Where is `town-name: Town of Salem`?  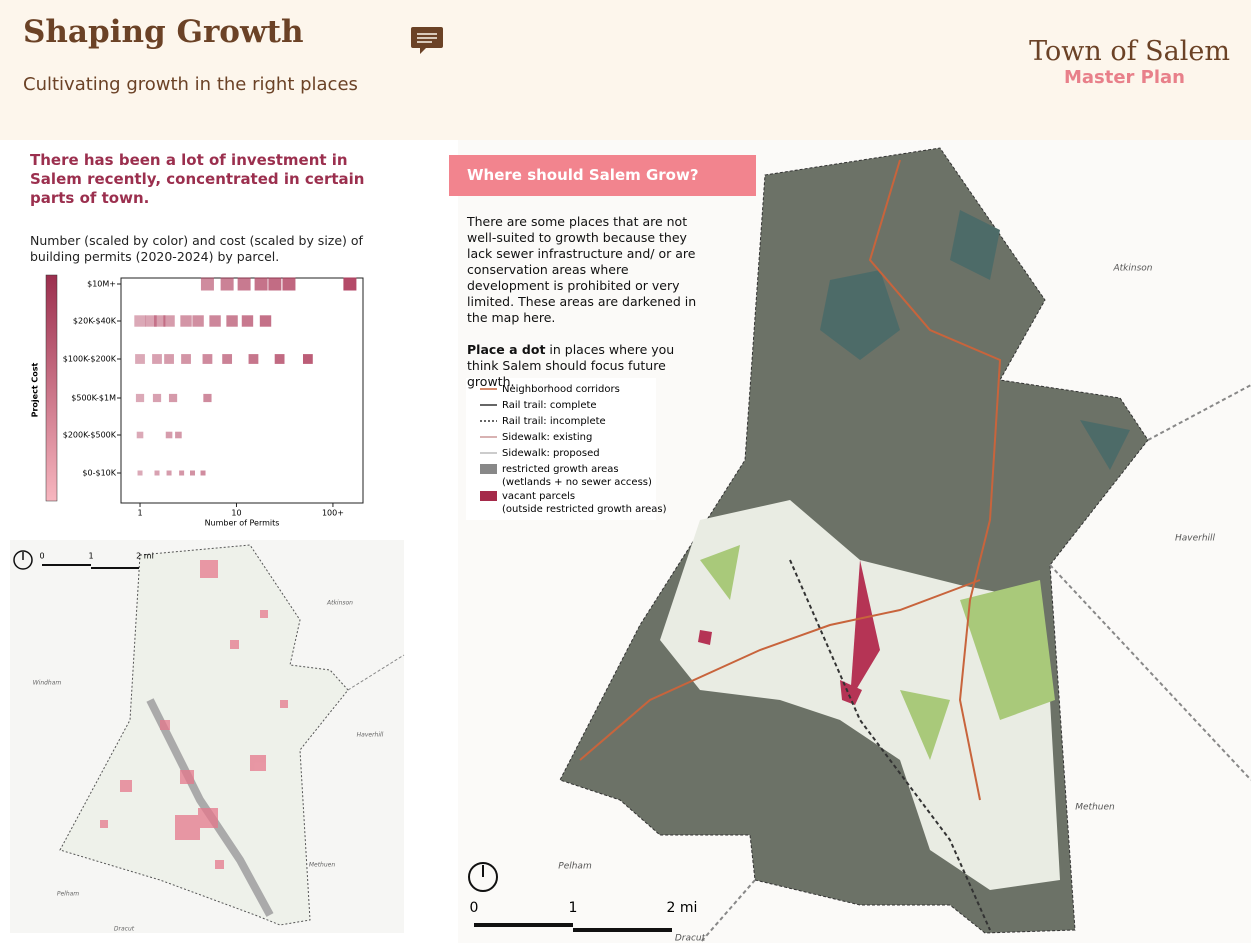
town-name: Town of Salem is located at coordinates (1129, 51).